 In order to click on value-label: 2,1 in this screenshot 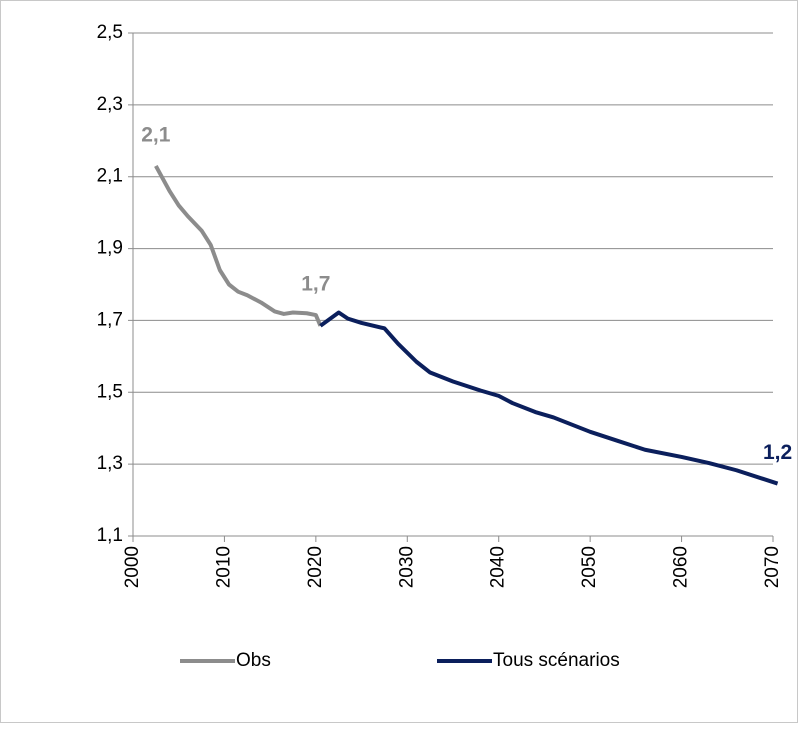, I will do `click(156, 134)`.